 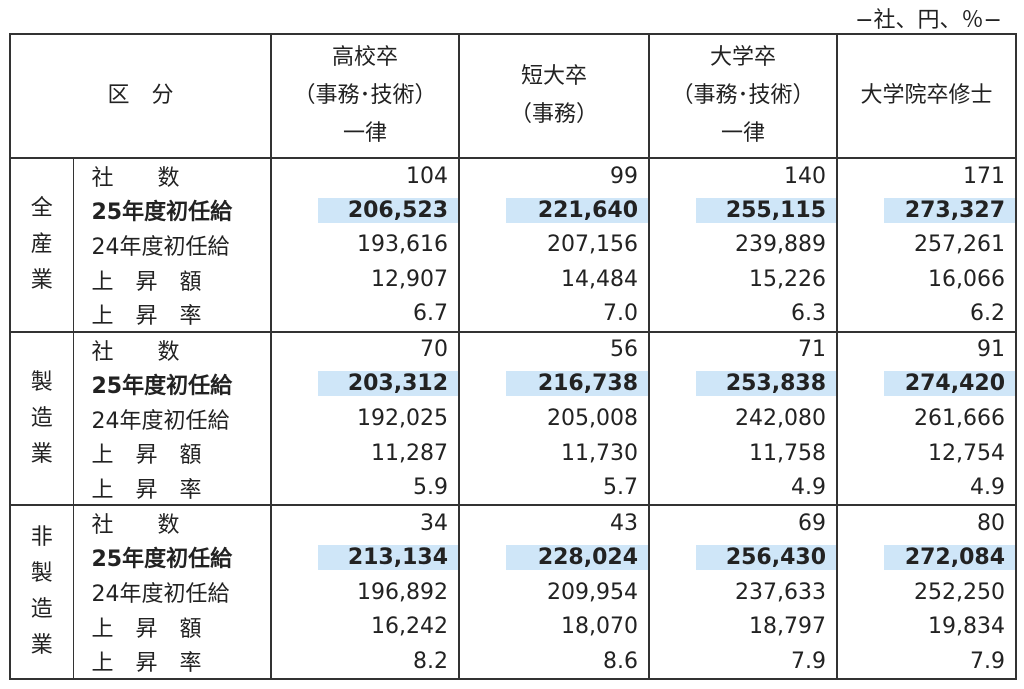 What do you see at coordinates (744, 453) in the screenshot?
I see `cell-value: 11,758` at bounding box center [744, 453].